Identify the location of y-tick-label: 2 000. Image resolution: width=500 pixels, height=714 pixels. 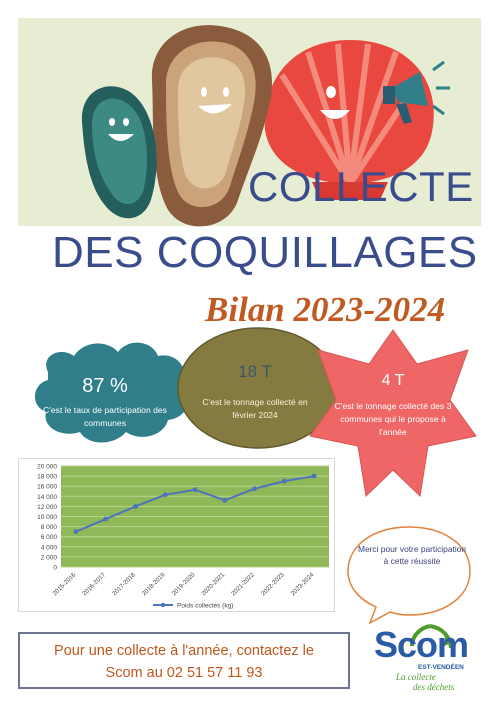
(49, 557).